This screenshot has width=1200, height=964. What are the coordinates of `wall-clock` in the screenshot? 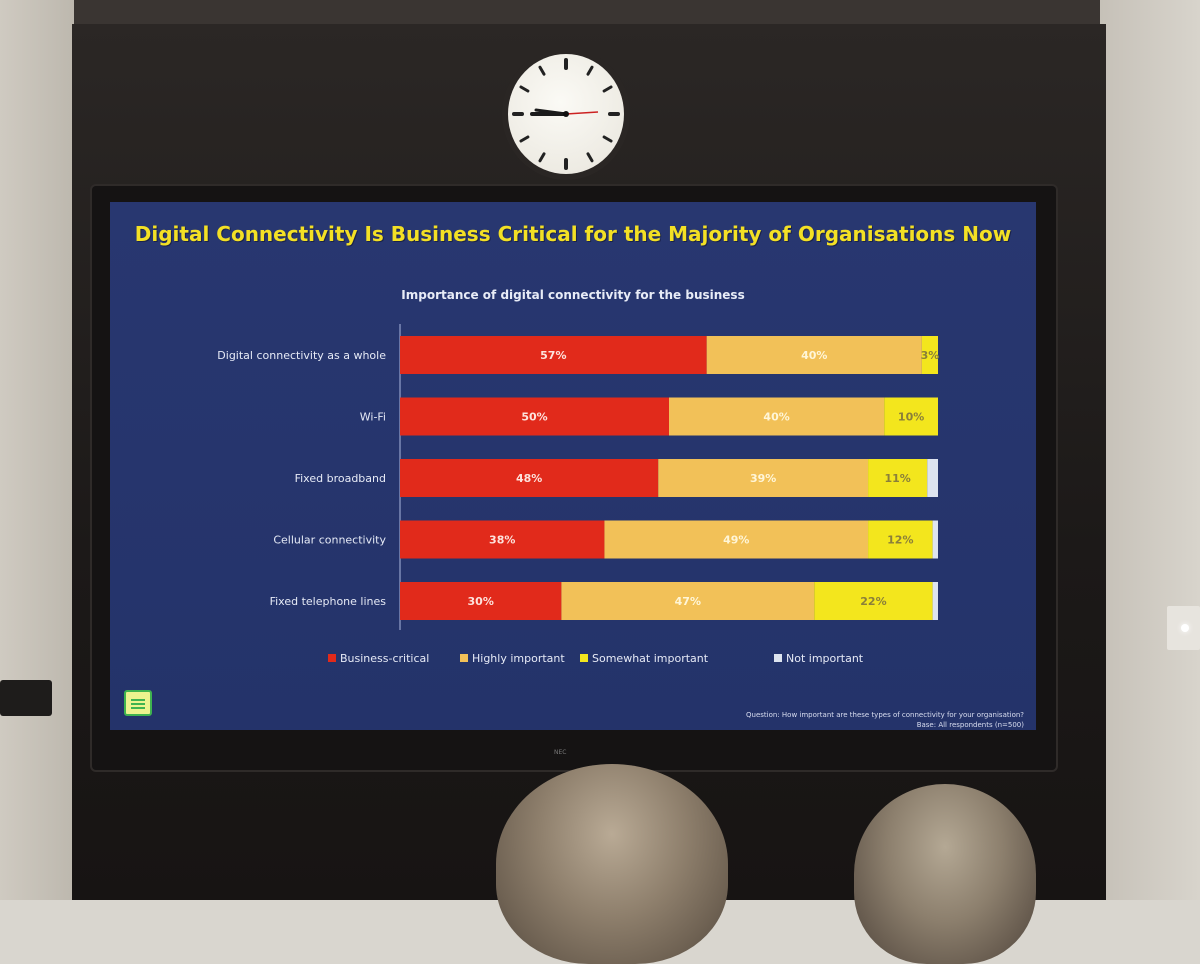 It's located at (566, 114).